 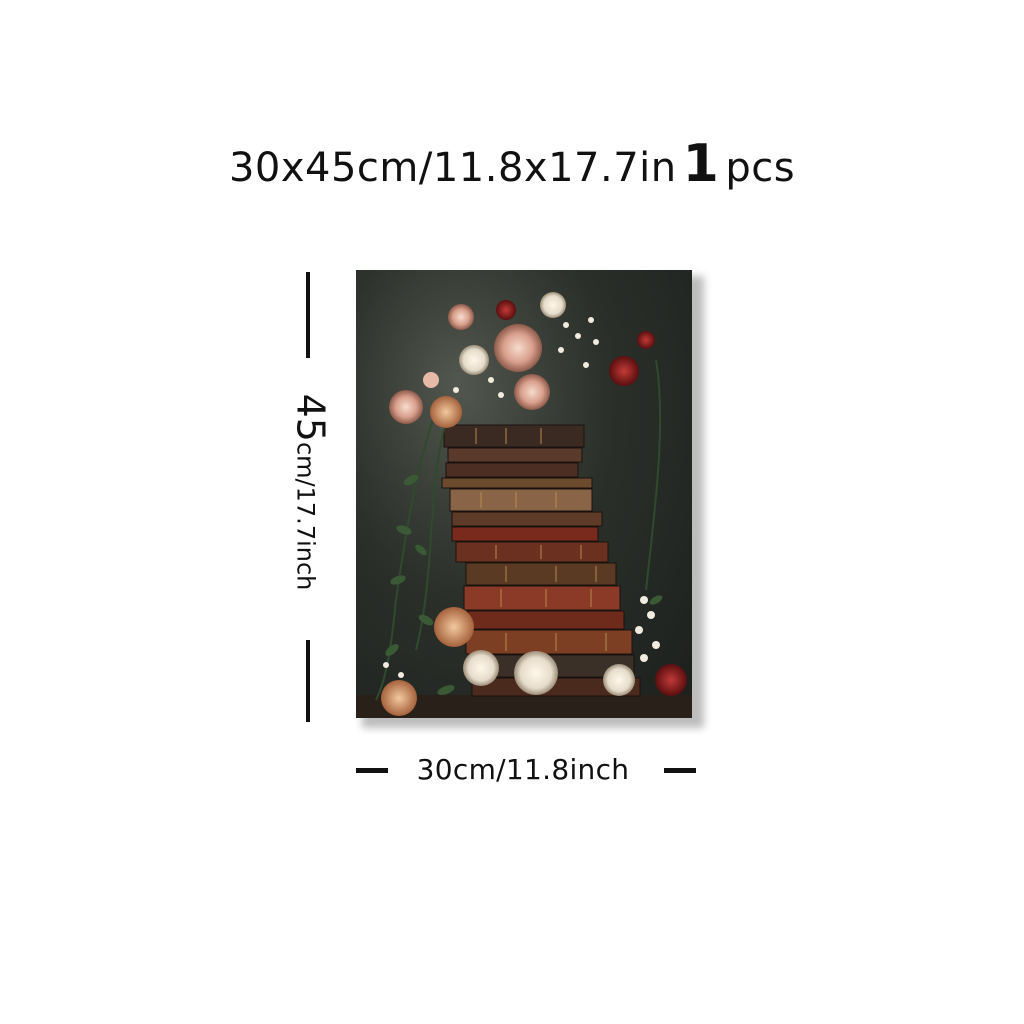 I want to click on artwork-books-flowers, so click(x=524, y=494).